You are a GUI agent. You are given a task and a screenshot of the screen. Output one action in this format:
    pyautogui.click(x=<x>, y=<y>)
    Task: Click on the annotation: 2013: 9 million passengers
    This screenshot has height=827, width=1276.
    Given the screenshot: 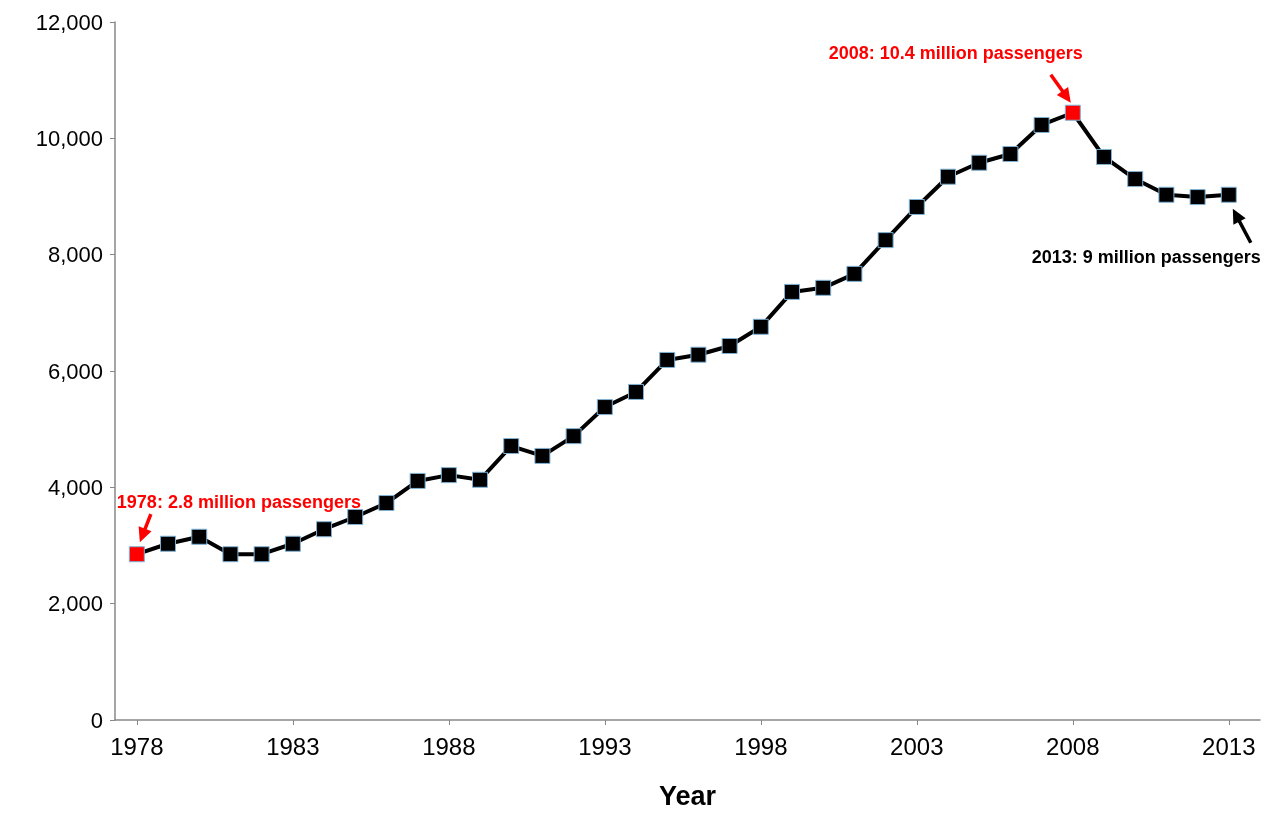 What is the action you would take?
    pyautogui.click(x=1146, y=256)
    